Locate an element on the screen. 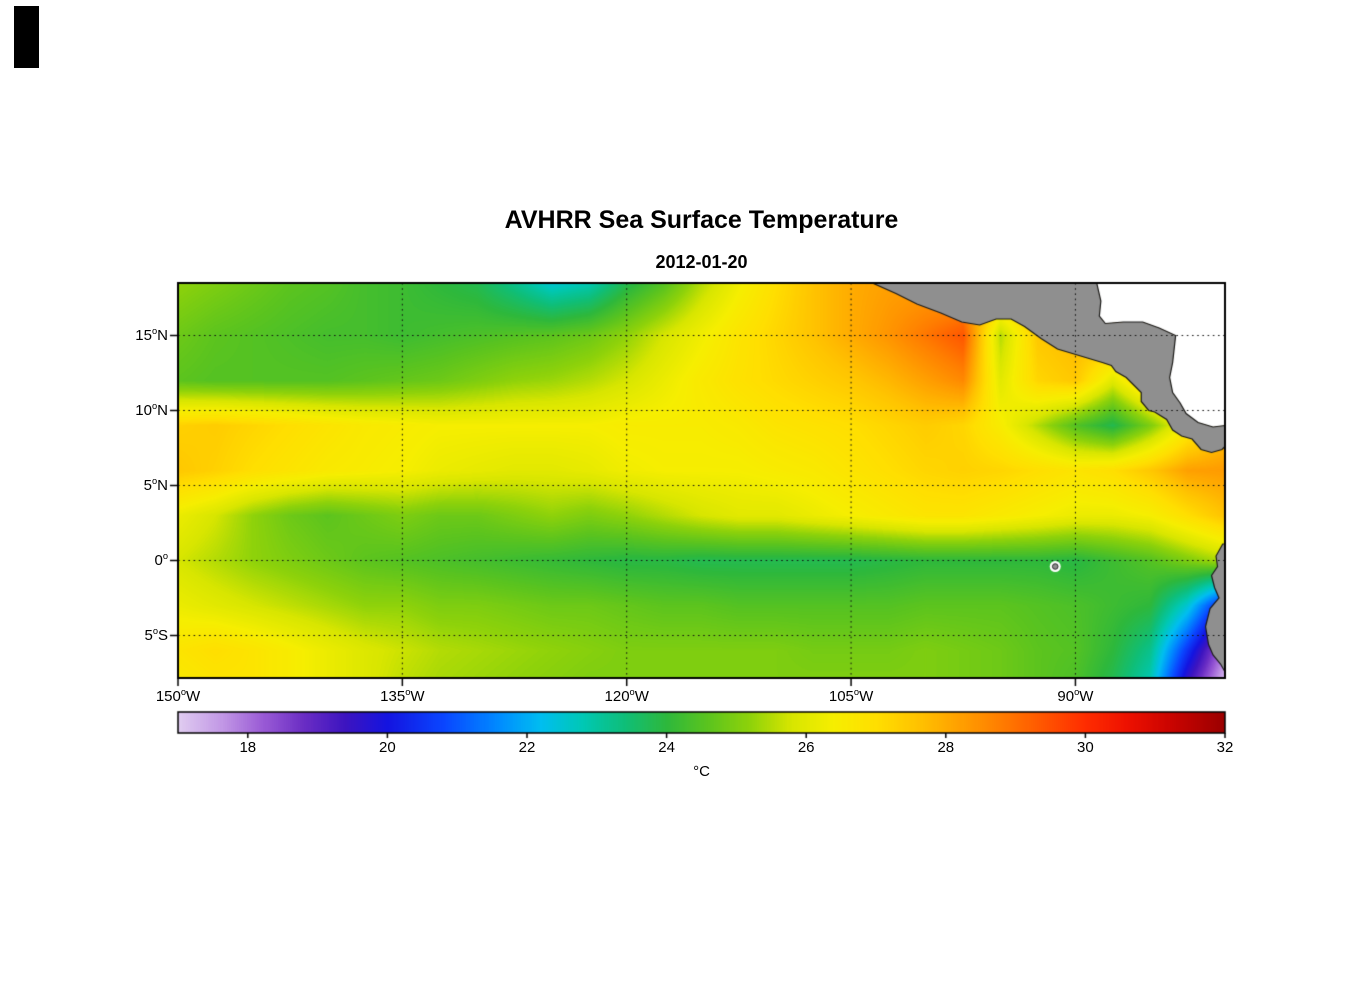 The width and height of the screenshot is (1356, 1000). lat-tick-label: 5oS is located at coordinates (156, 634).